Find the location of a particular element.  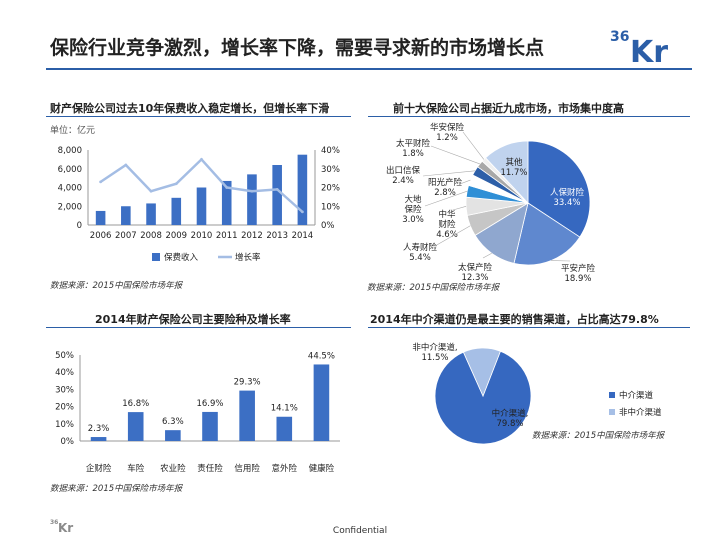

p2-rule is located at coordinates (529, 116).